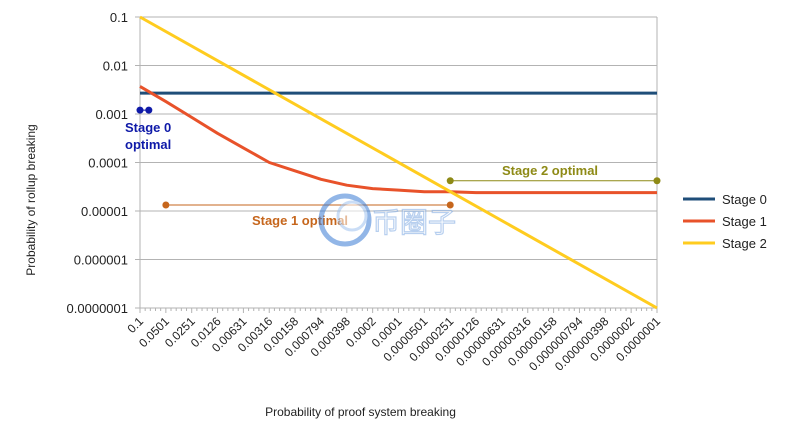 The height and width of the screenshot is (448, 787). I want to click on legend-label: Stage 1, so click(744, 221).